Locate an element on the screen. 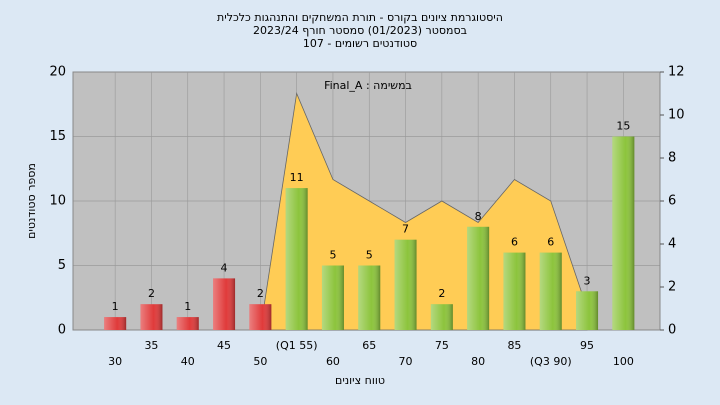 Image resolution: width=720 pixels, height=405 pixels. y-tick-label: 15 is located at coordinates (57, 136).